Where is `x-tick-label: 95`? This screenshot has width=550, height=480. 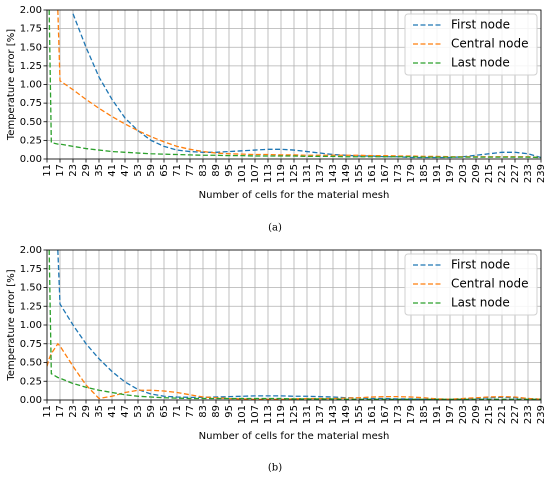
x-tick-label: 95 is located at coordinates (229, 411).